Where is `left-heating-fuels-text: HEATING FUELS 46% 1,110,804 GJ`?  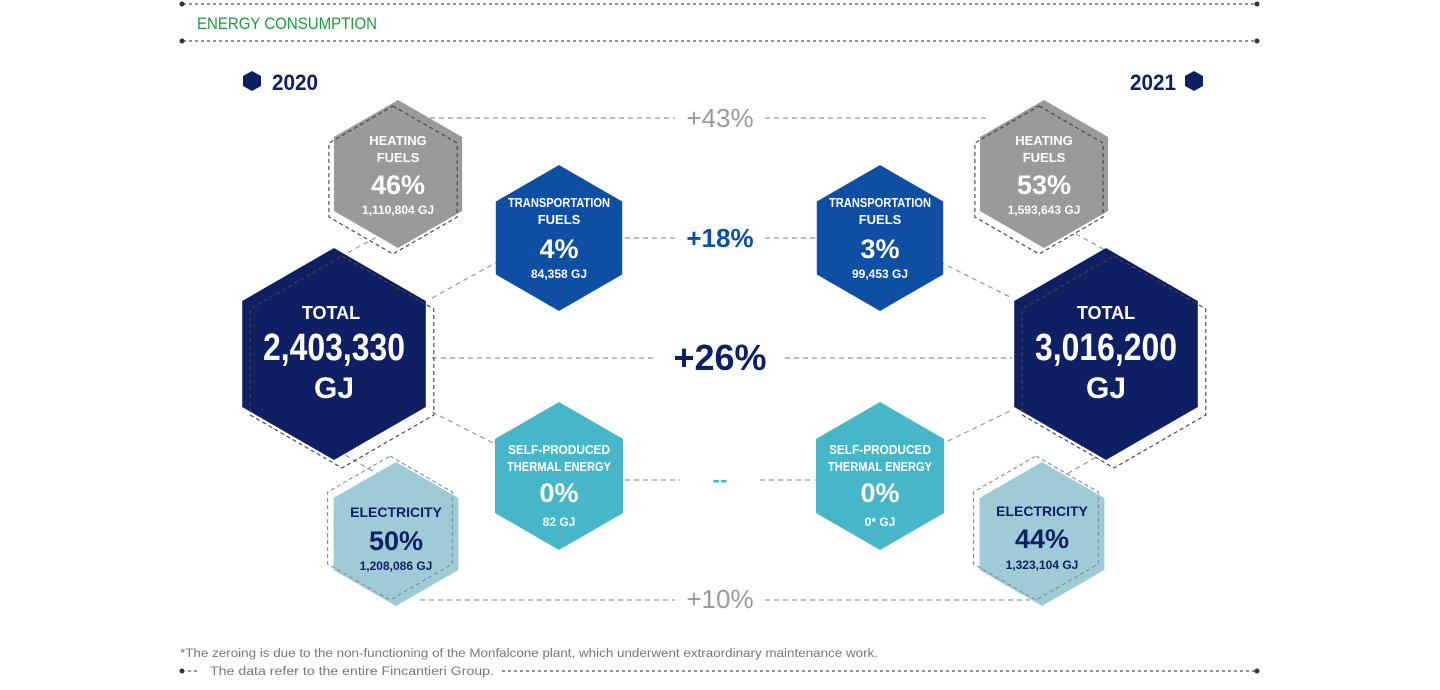 left-heating-fuels-text: HEATING FUELS 46% 1,110,804 GJ is located at coordinates (398, 175).